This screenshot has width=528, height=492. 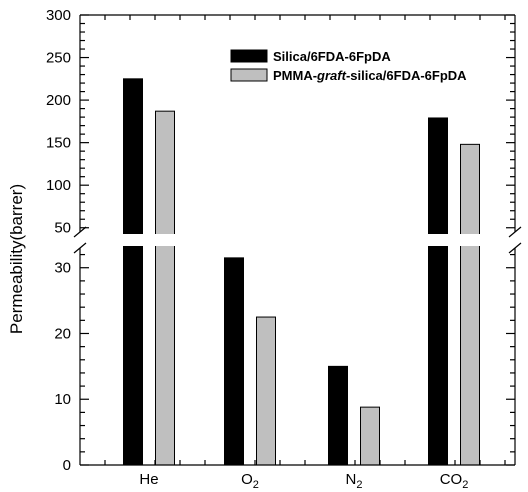 What do you see at coordinates (62, 228) in the screenshot?
I see `ytick-up-50-label: 50` at bounding box center [62, 228].